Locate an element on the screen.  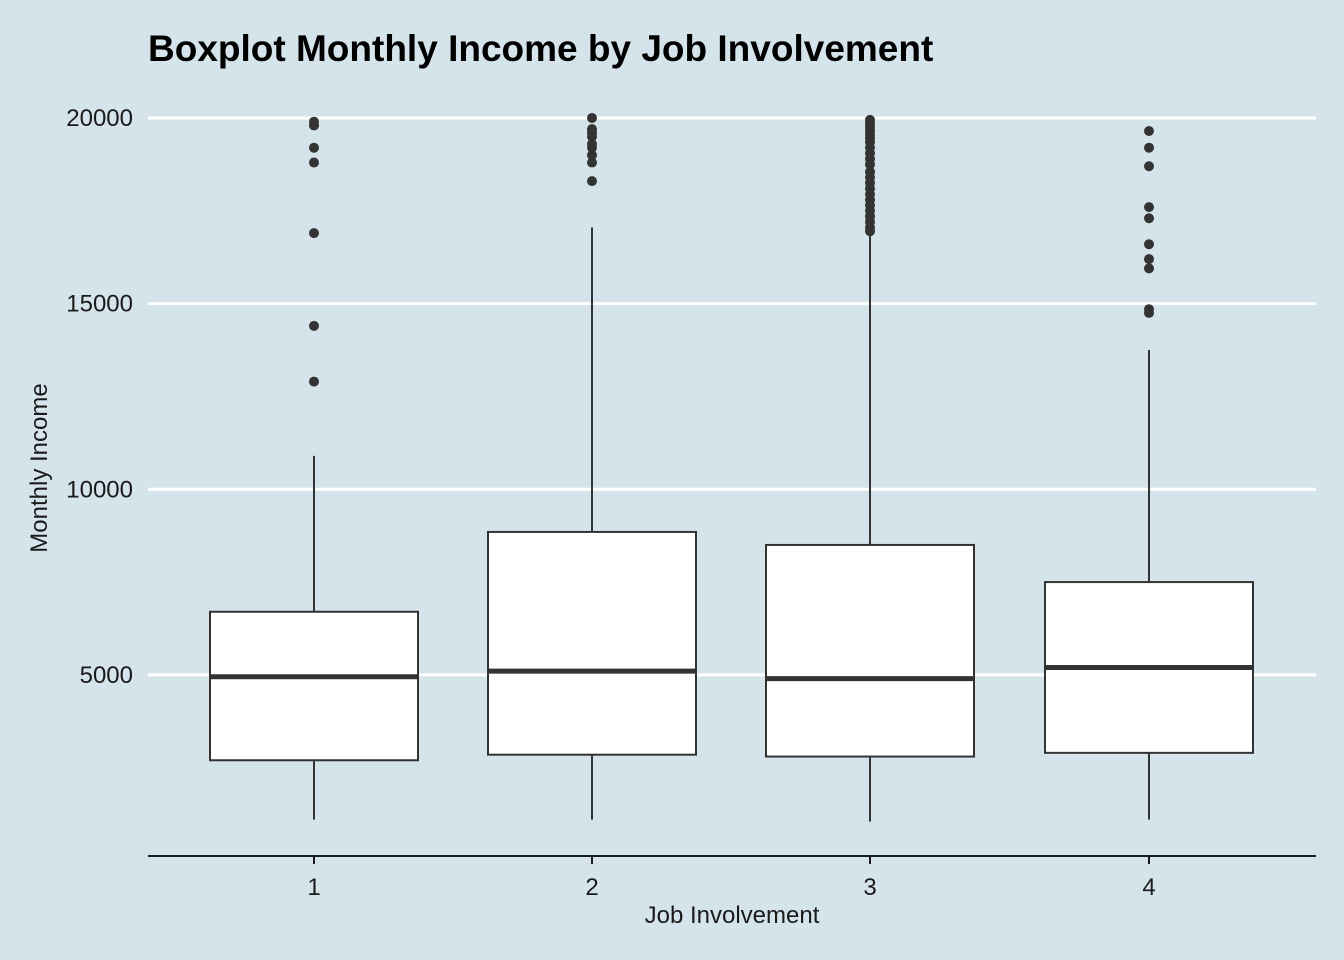
y-tick-label-5000: 5000 is located at coordinates (106, 675).